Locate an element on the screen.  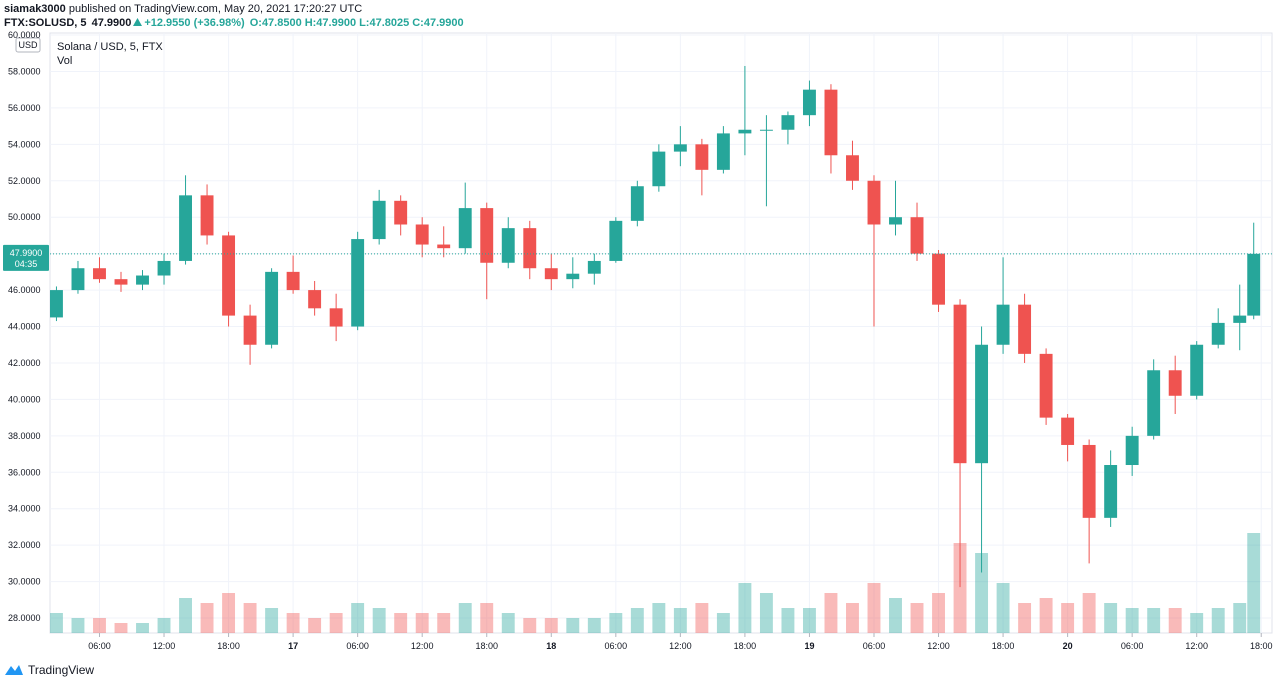
y-tick-label: 38.0000 is located at coordinates (24, 436).